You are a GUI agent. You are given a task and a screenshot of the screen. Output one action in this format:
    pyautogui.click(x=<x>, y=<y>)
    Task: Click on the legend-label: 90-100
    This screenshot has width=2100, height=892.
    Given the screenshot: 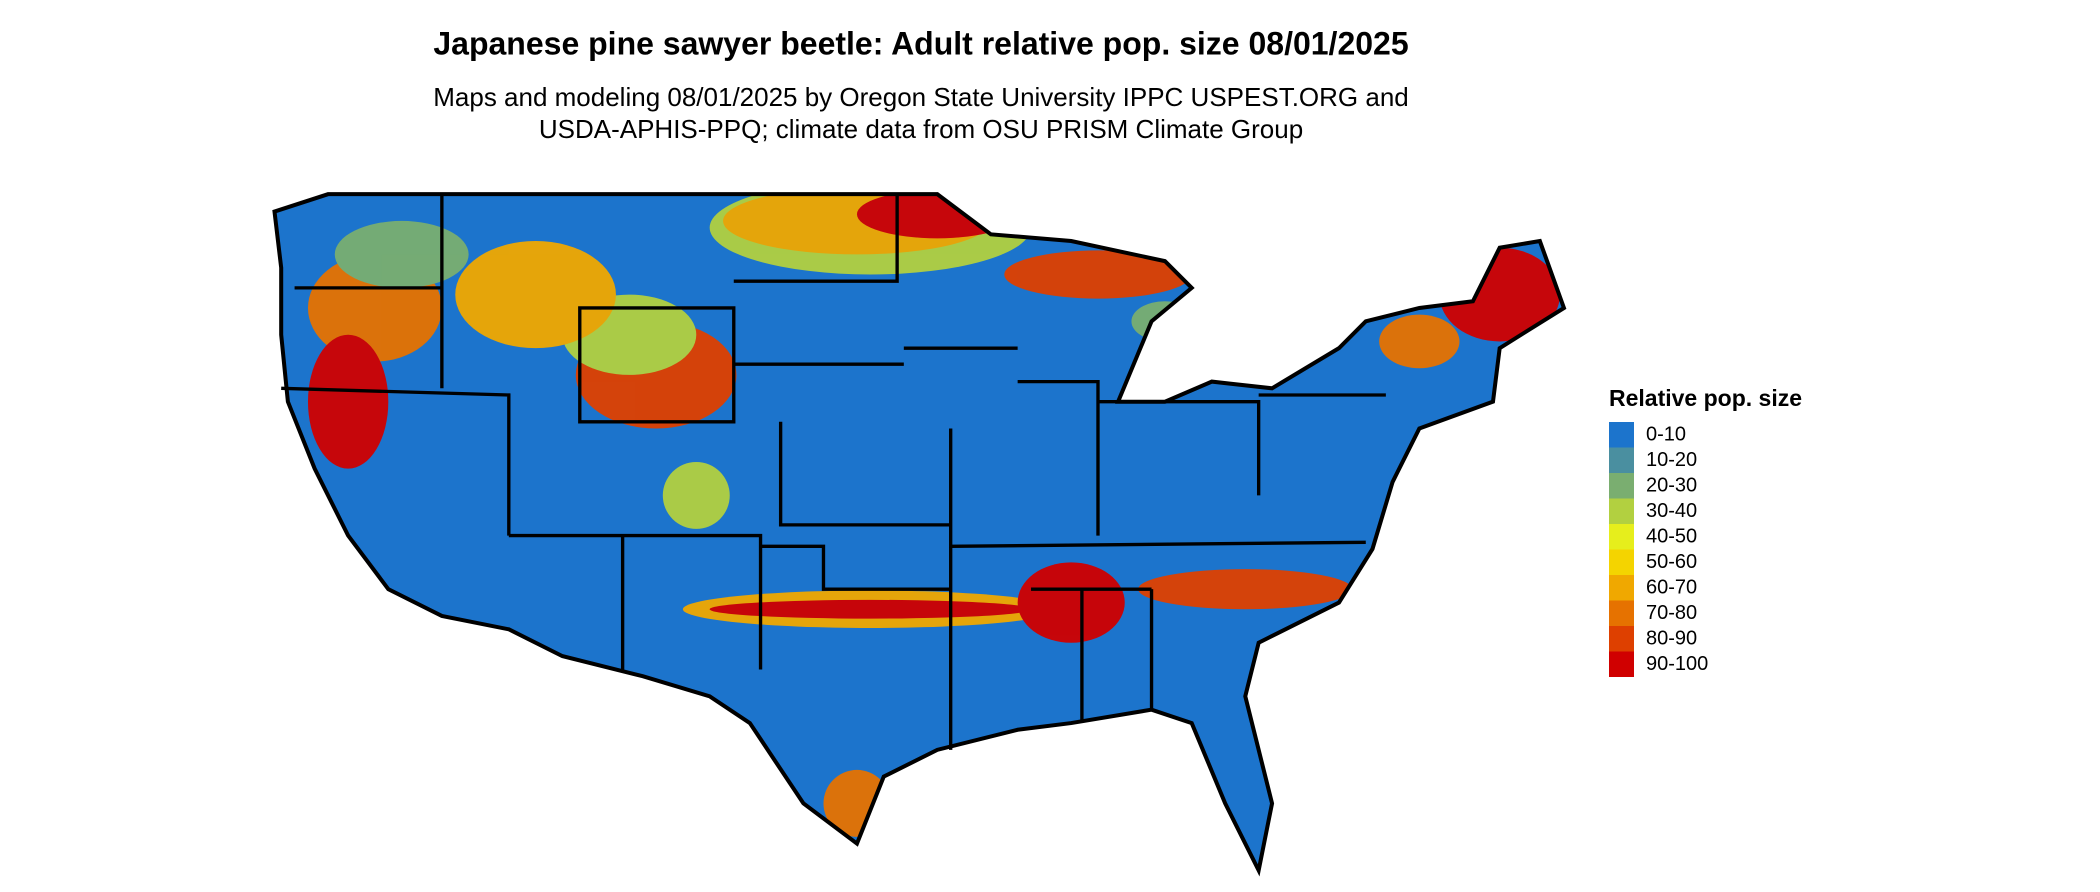 What is the action you would take?
    pyautogui.click(x=1677, y=664)
    